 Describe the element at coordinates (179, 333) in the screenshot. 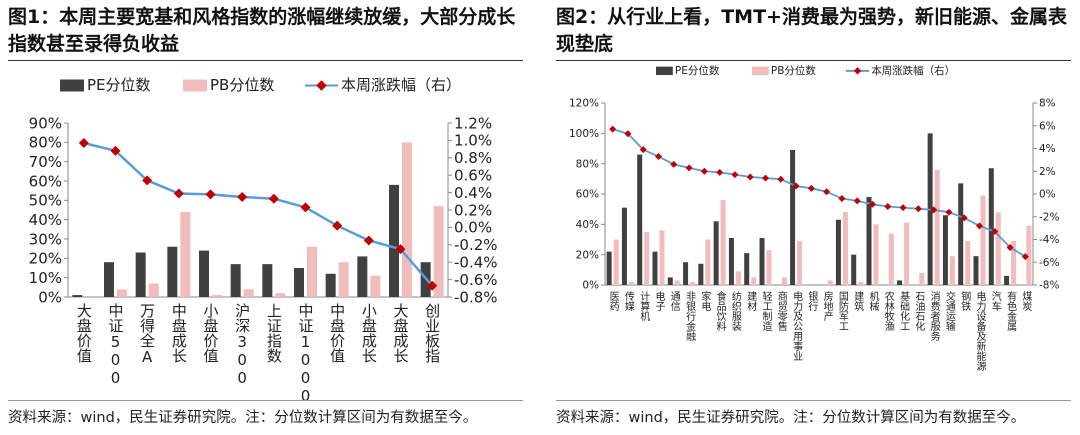

I see `x-tick-label: 中盘成长` at that location.